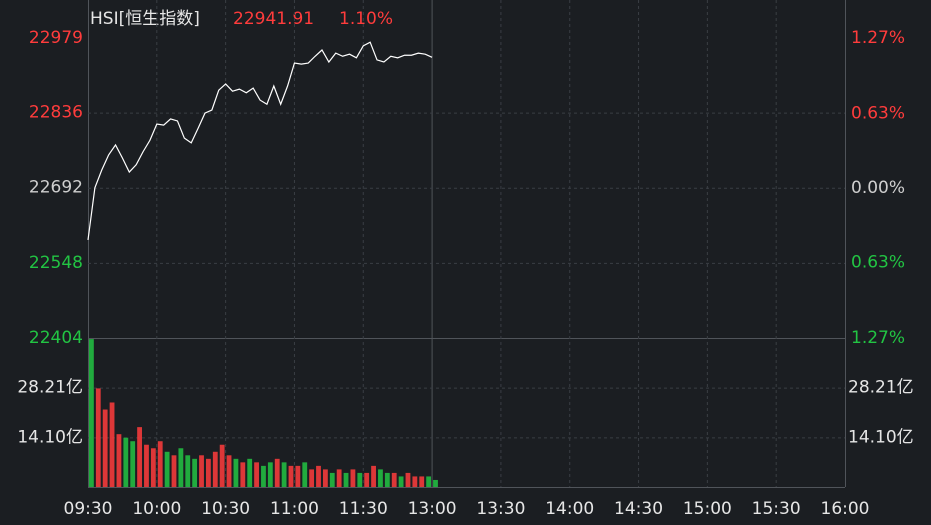 The height and width of the screenshot is (525, 931). Describe the element at coordinates (432, 509) in the screenshot. I see `x-tick-label: 13:00` at that location.